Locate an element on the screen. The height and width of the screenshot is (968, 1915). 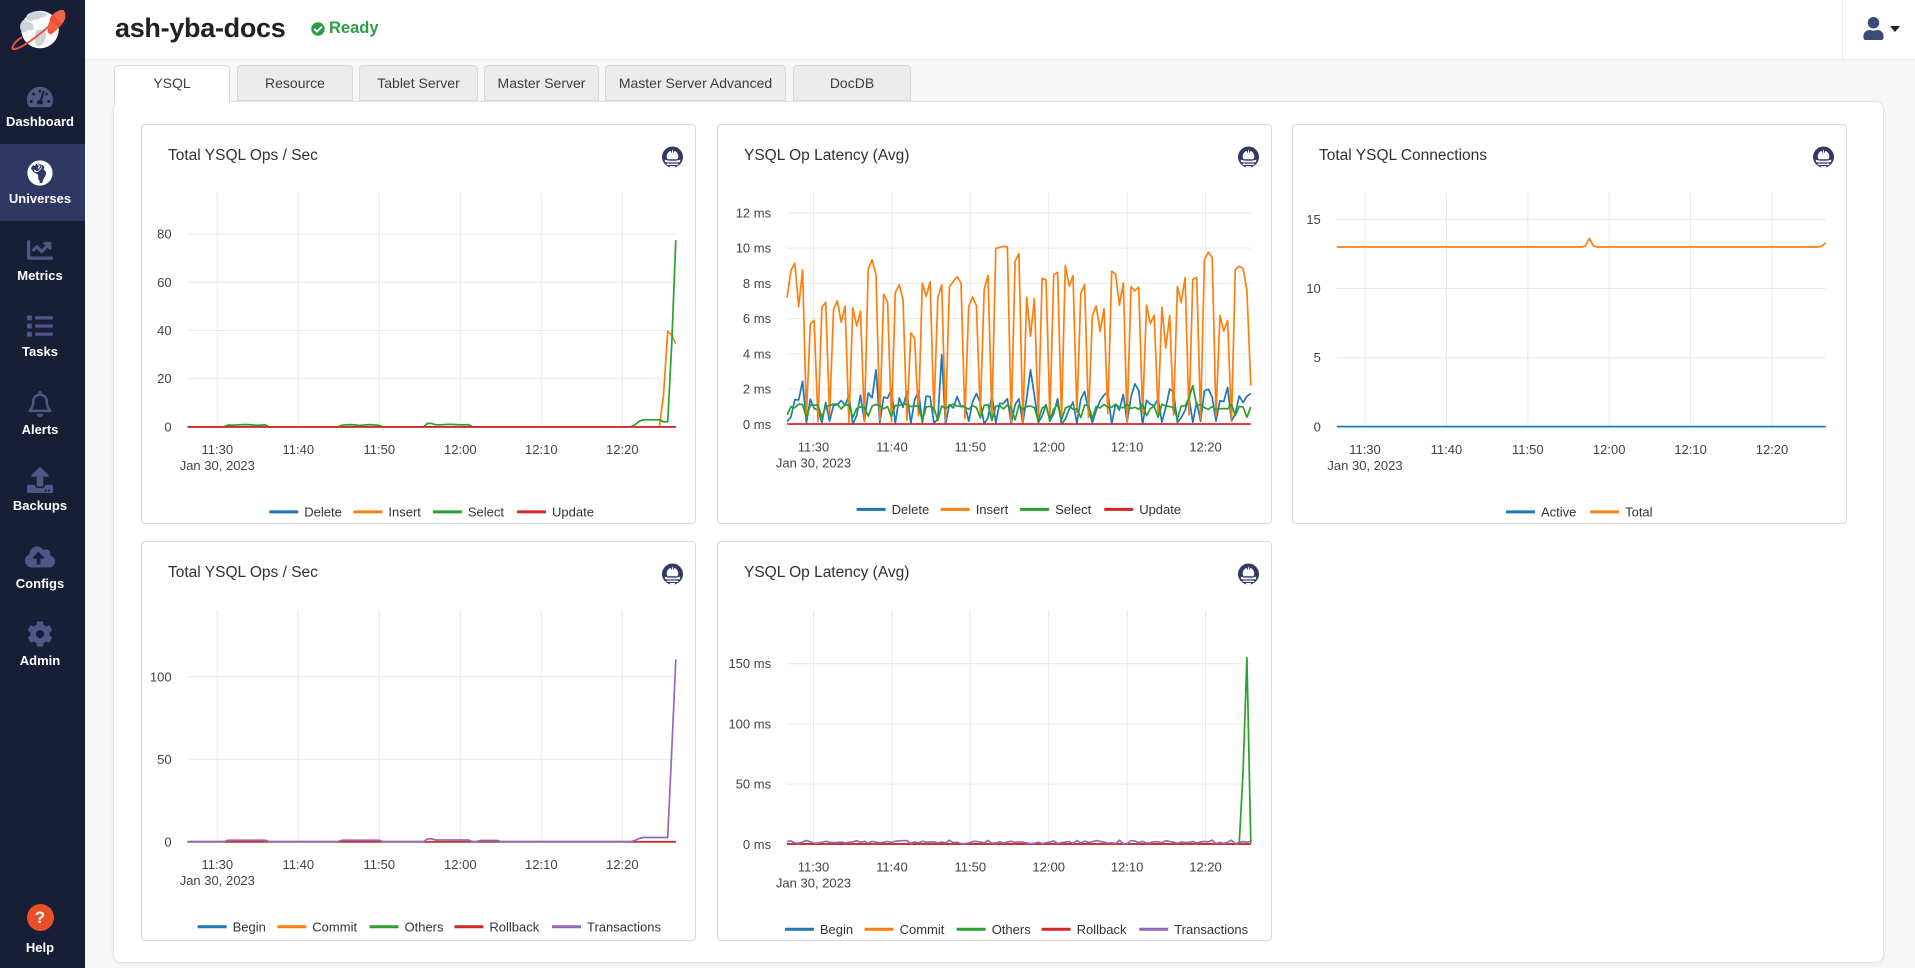
svg-text: 100 is located at coordinates (161, 676).